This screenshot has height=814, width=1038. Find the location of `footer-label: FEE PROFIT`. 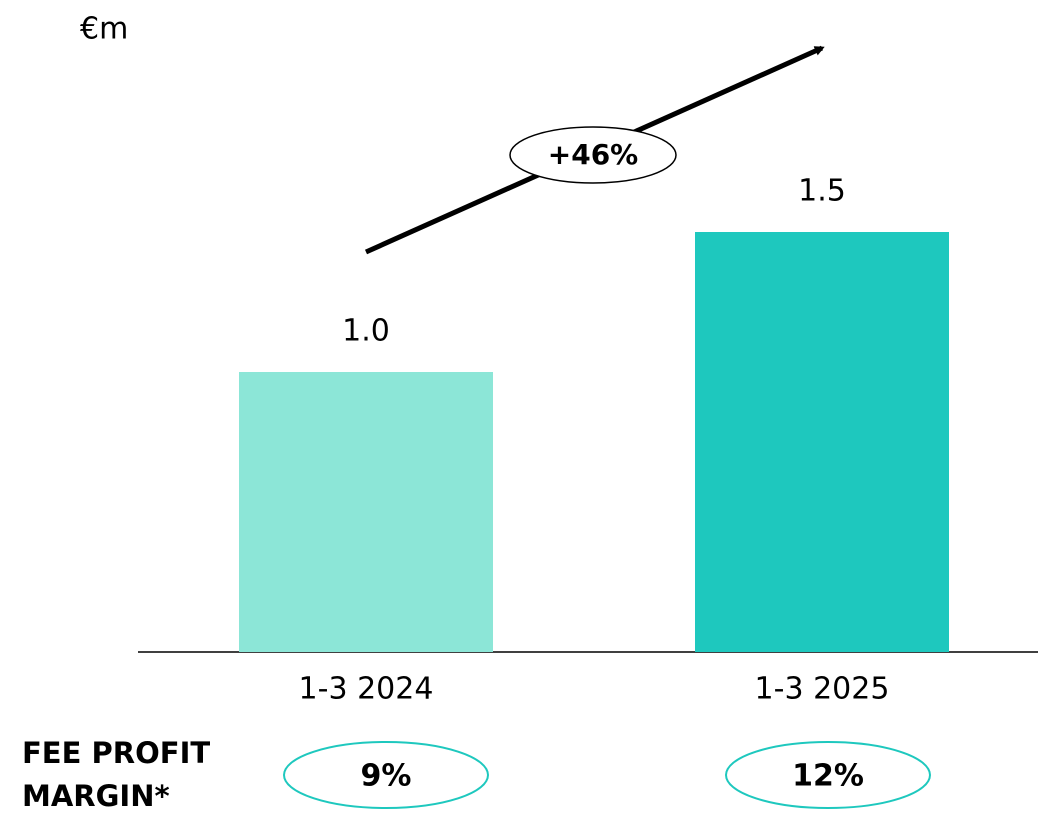

footer-label: FEE PROFIT is located at coordinates (116, 753).